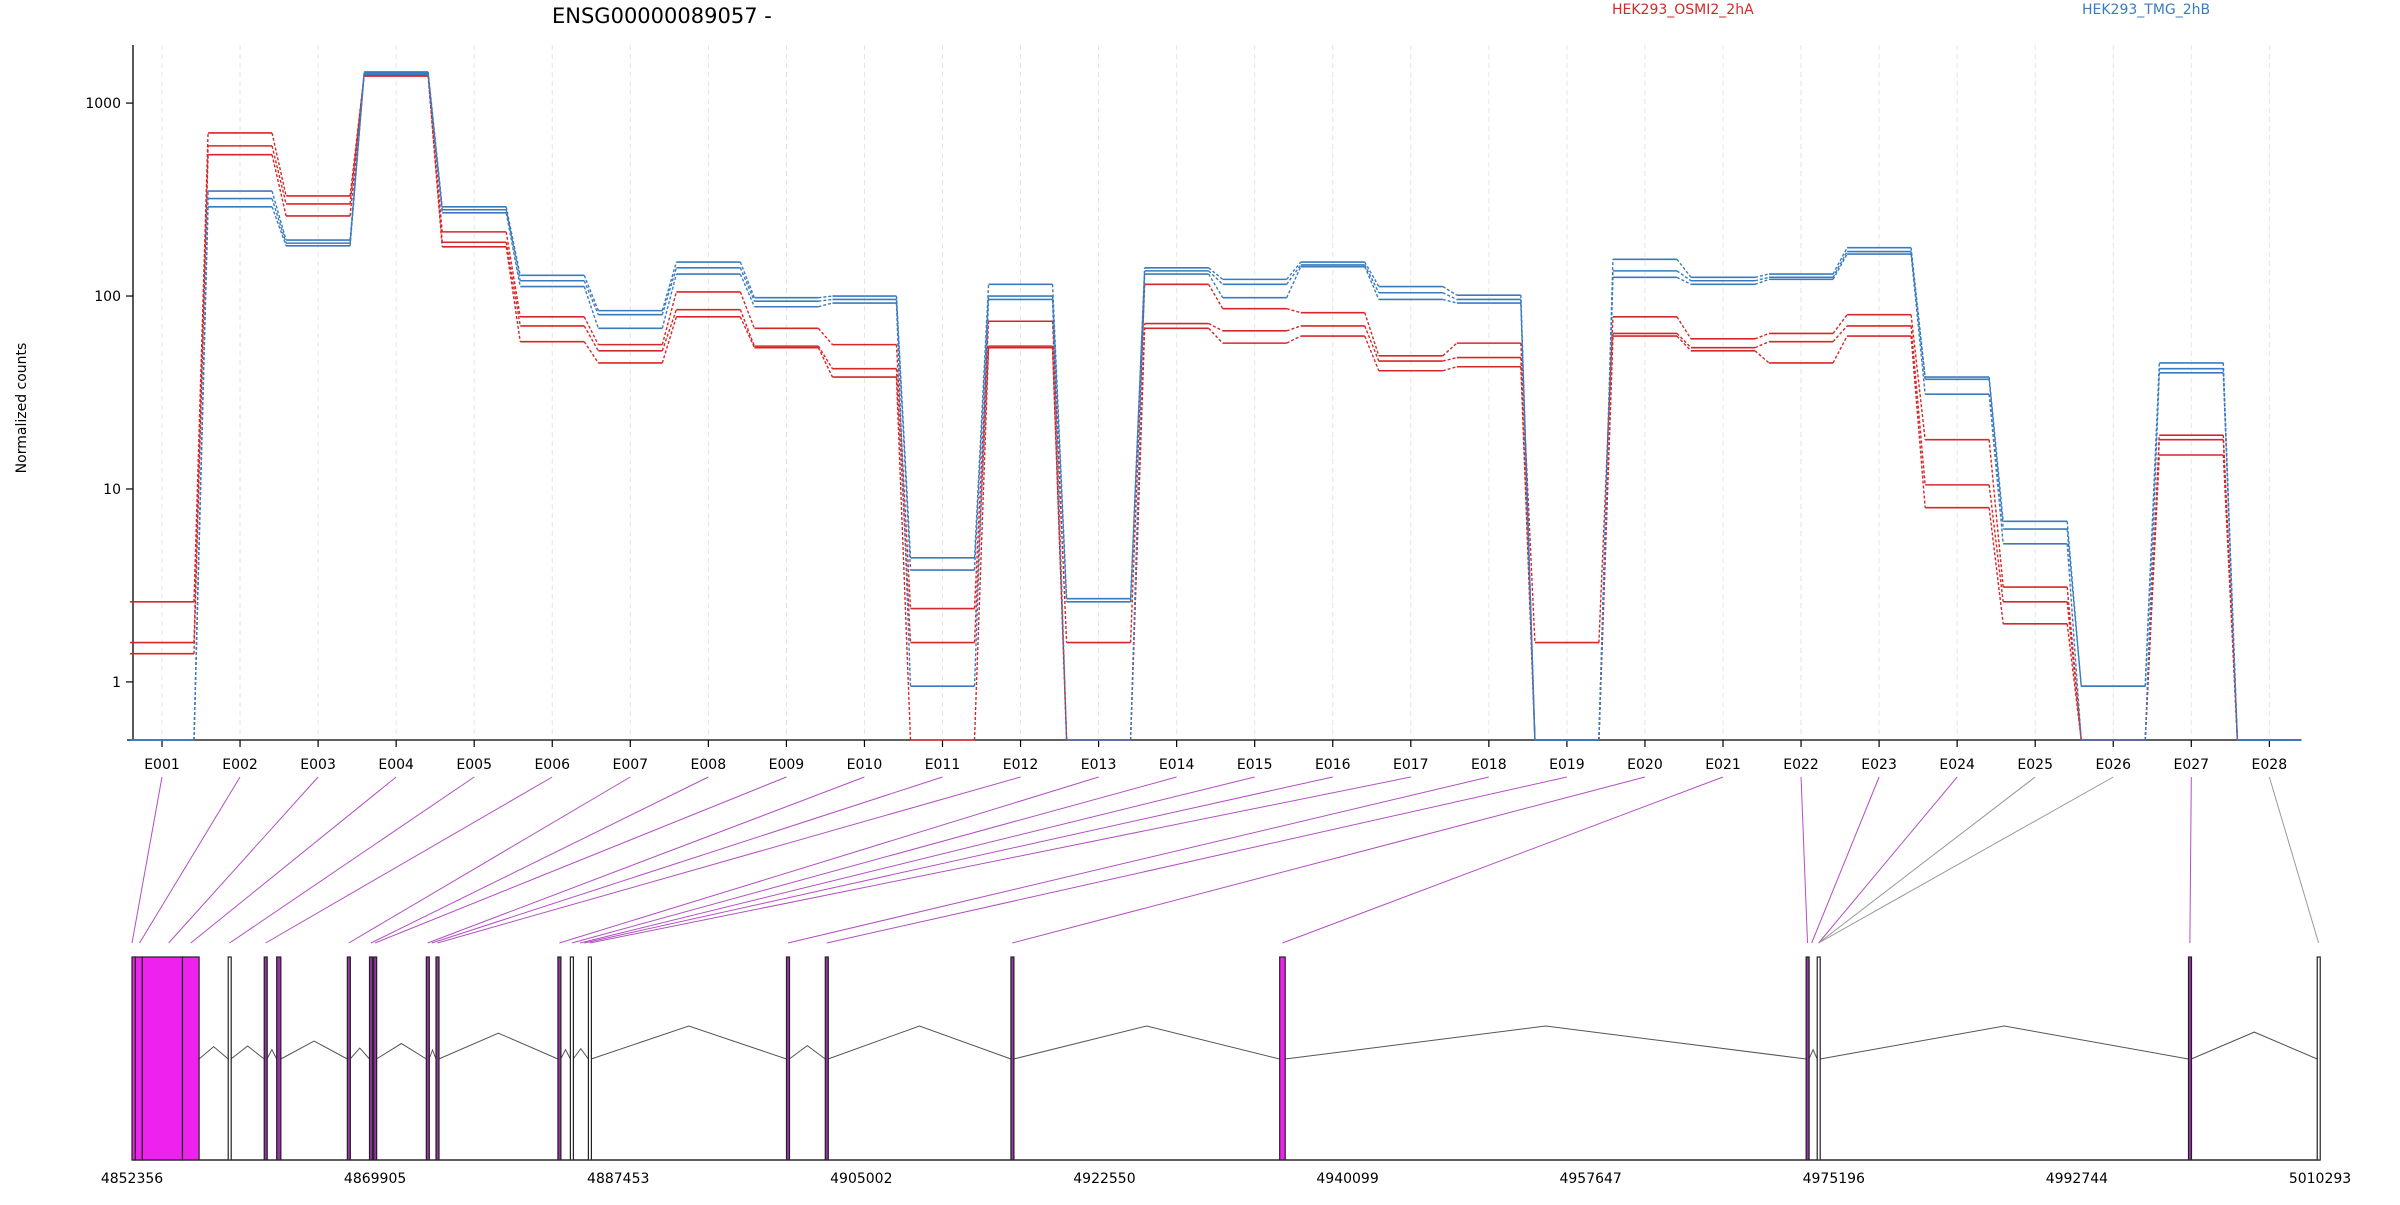  I want to click on y-axis-label: Normalized counts, so click(22, 408).